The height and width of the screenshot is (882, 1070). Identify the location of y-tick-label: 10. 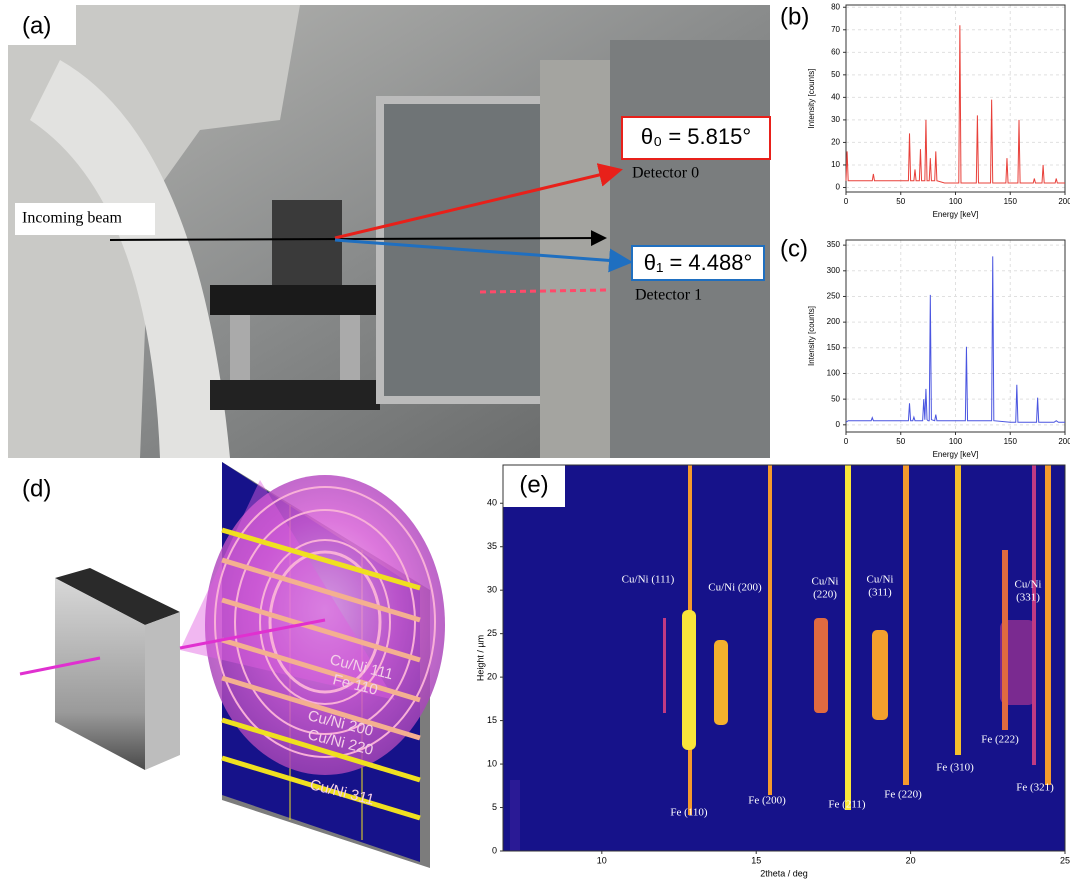
(492, 763).